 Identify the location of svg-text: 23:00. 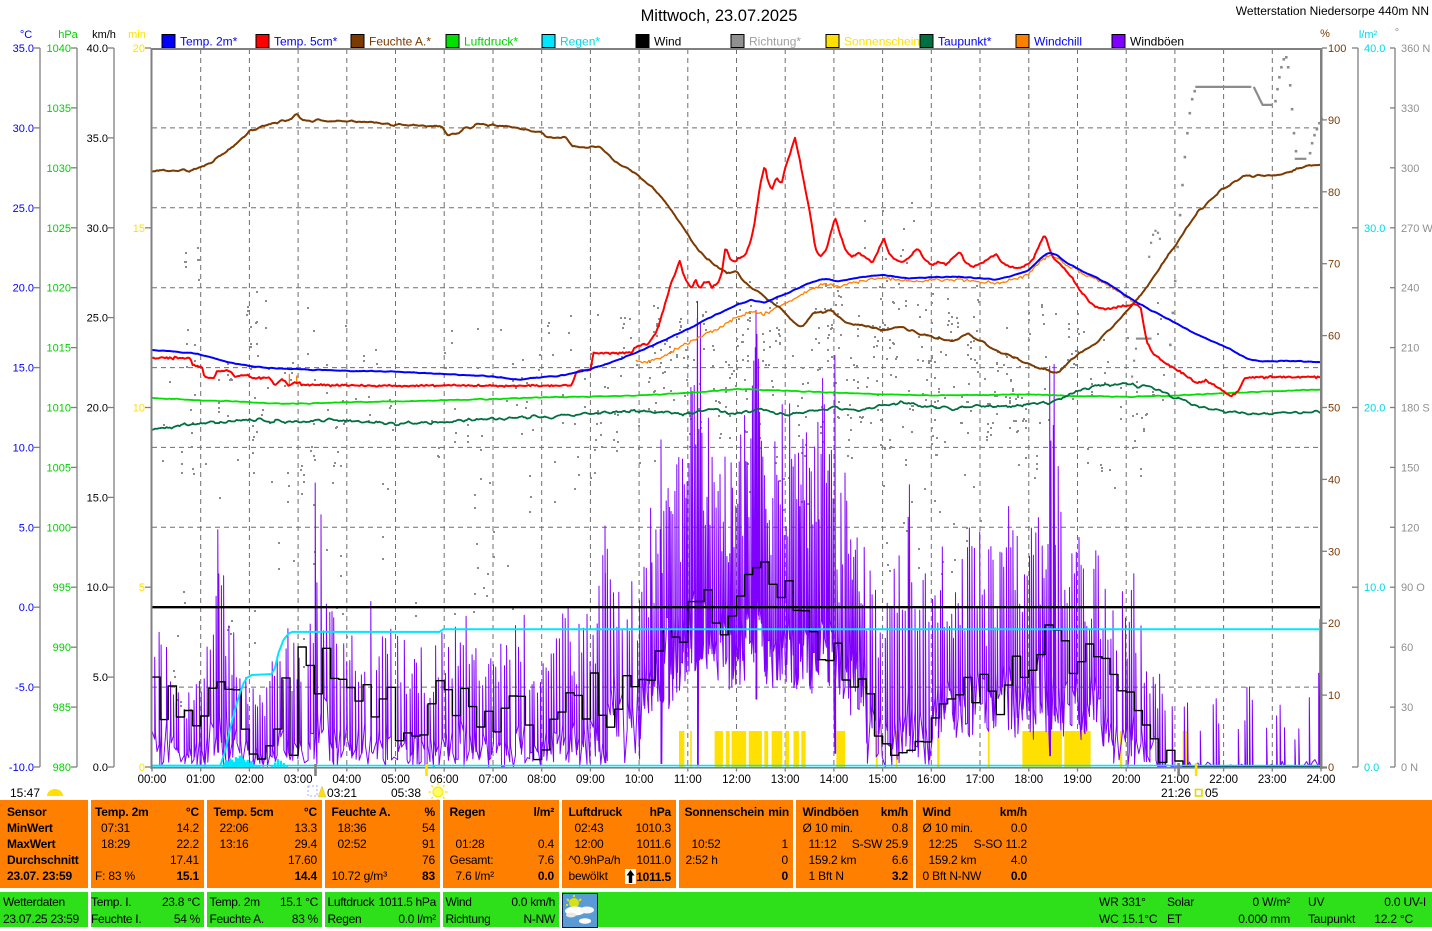
(1272, 780).